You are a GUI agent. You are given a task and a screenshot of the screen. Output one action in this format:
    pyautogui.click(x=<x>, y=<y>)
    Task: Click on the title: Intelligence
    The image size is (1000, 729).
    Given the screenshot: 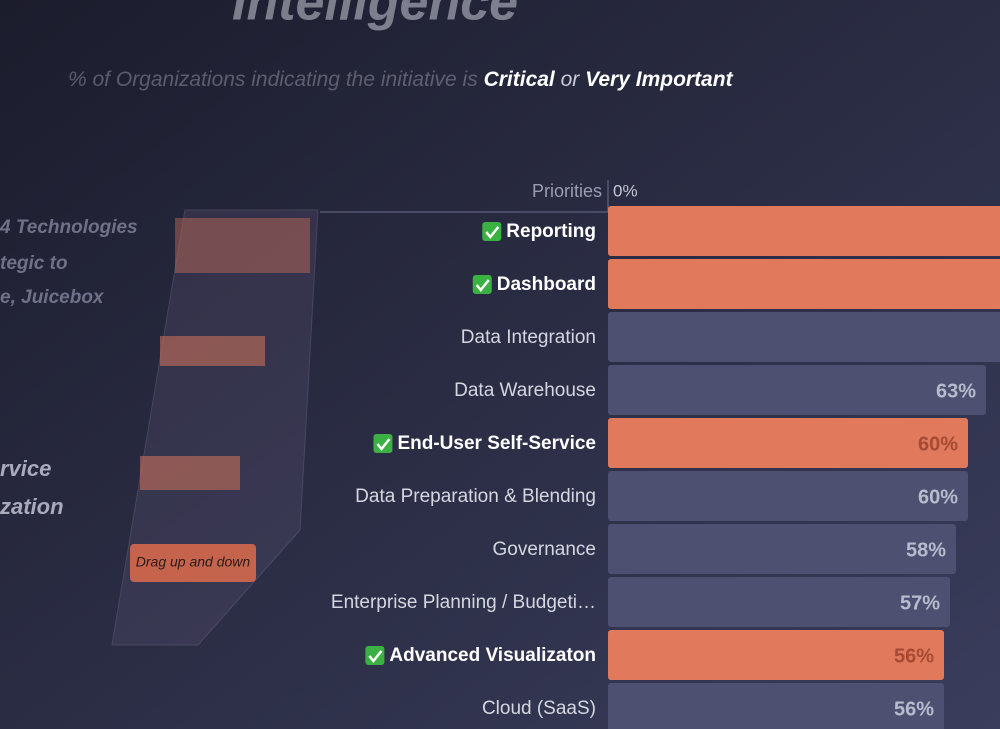 What is the action you would take?
    pyautogui.click(x=375, y=16)
    